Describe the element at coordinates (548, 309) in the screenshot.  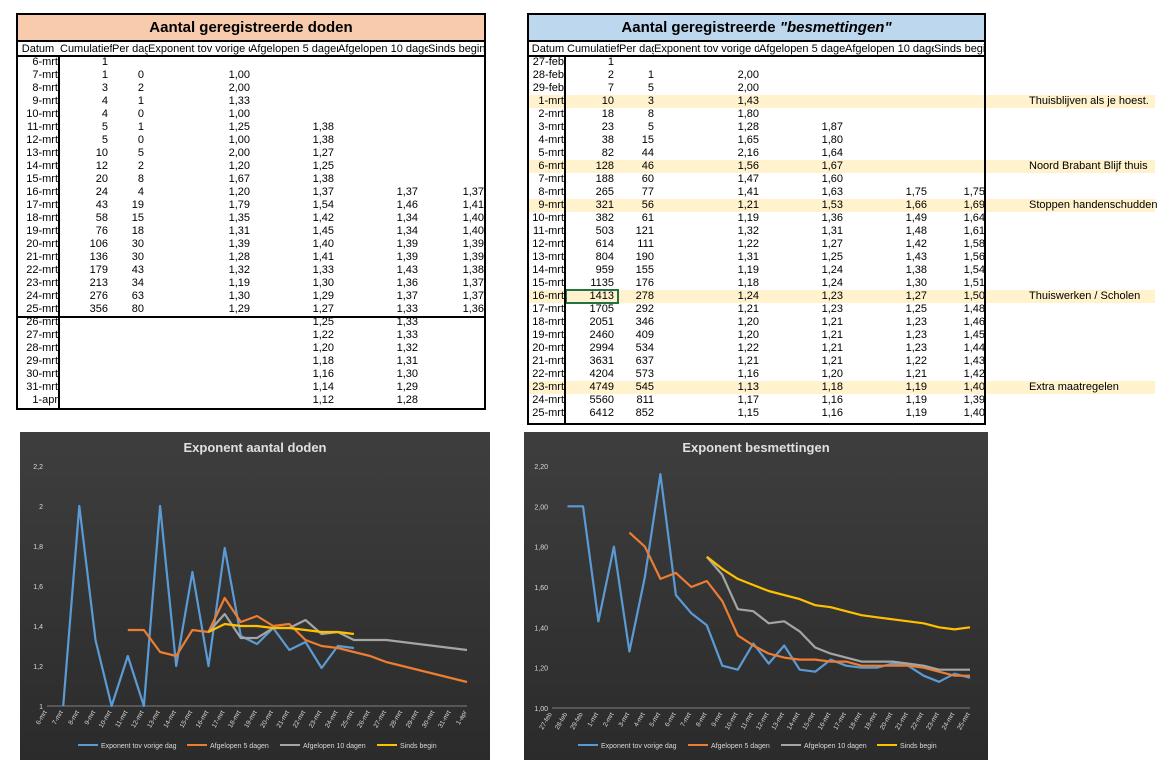
I see `table-cell: 17-mrt` at that location.